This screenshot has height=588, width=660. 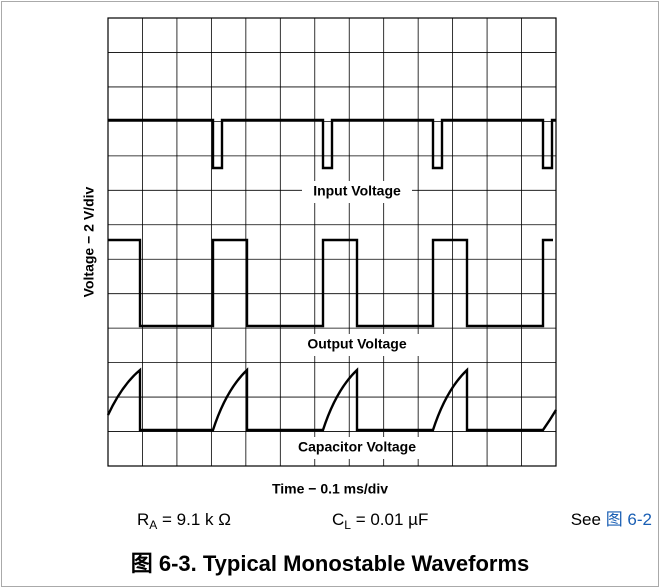 I want to click on output-wave, so click(x=330, y=283).